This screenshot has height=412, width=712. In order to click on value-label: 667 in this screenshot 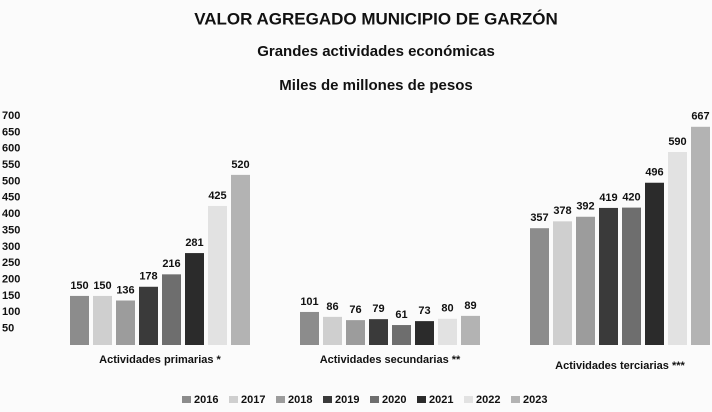, I will do `click(700, 117)`.